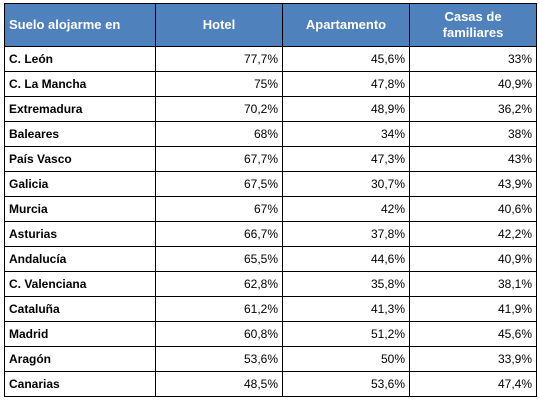  I want to click on region-cell: Andalucía, so click(80, 259).